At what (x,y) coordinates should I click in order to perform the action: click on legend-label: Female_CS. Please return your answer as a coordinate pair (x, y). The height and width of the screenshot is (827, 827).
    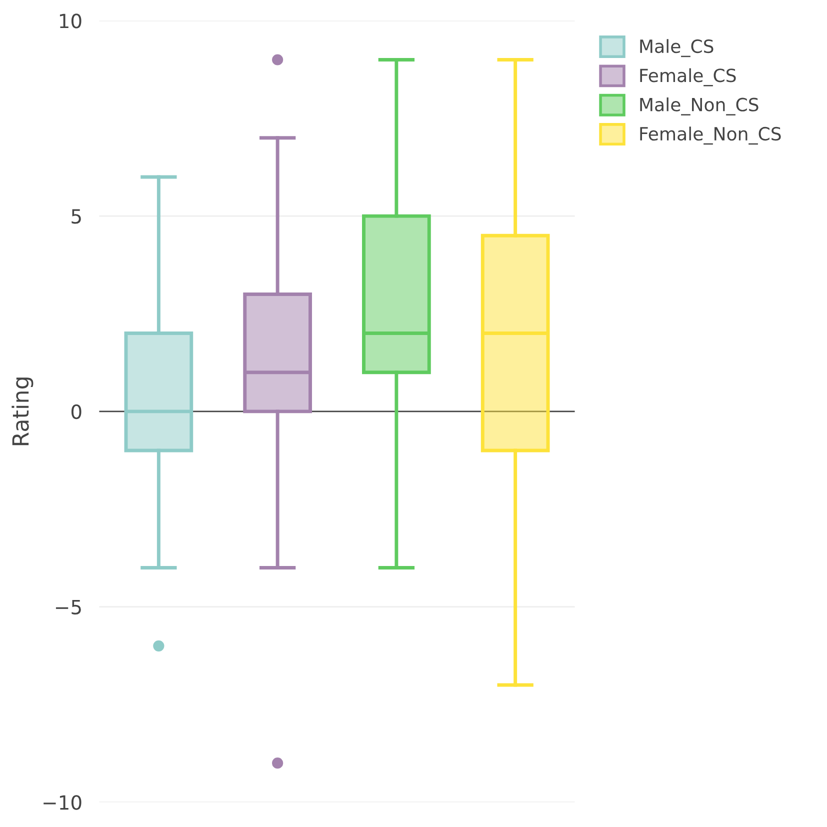
    Looking at the image, I should click on (688, 77).